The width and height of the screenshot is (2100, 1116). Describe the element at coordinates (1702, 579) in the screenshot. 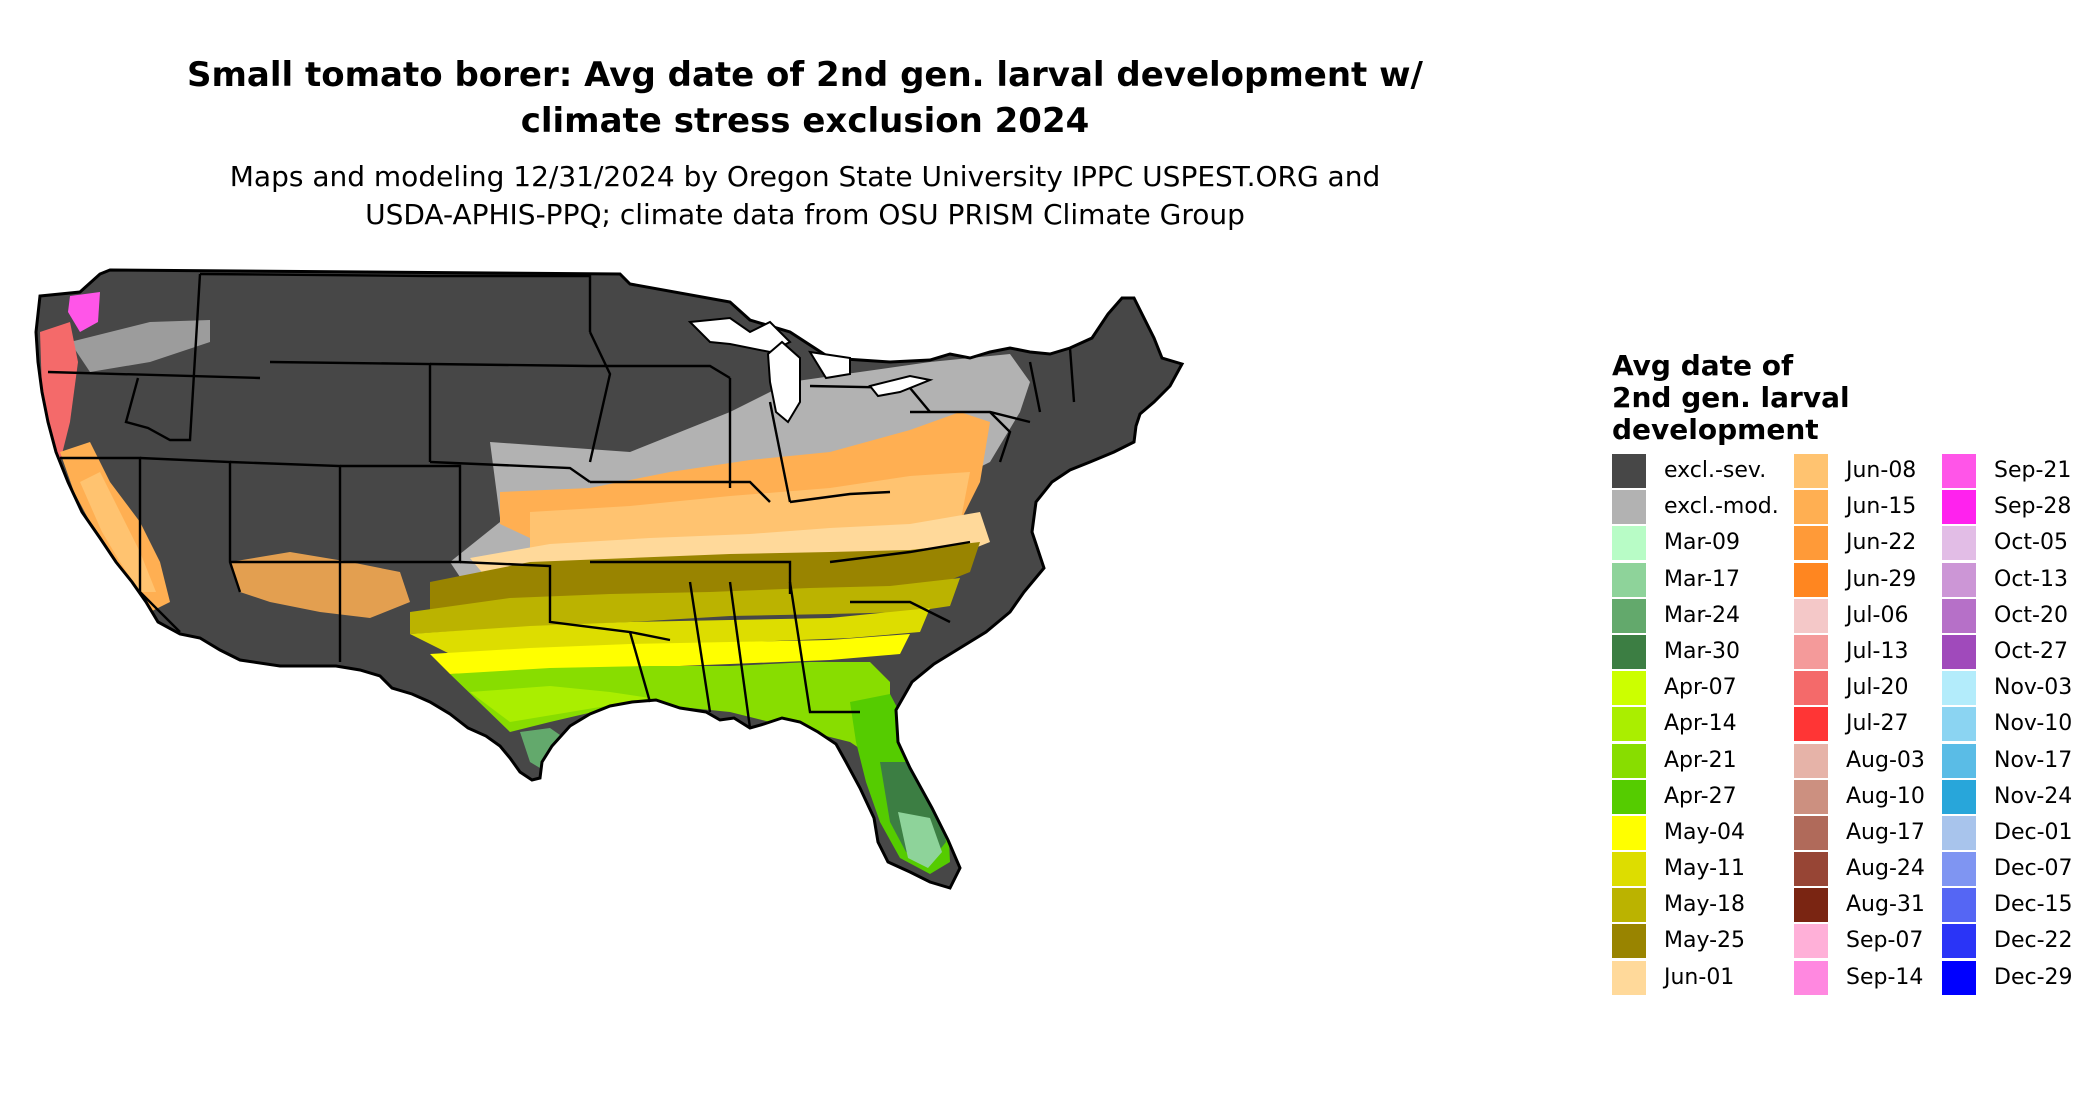

I see `legend-label: Mar-17` at that location.